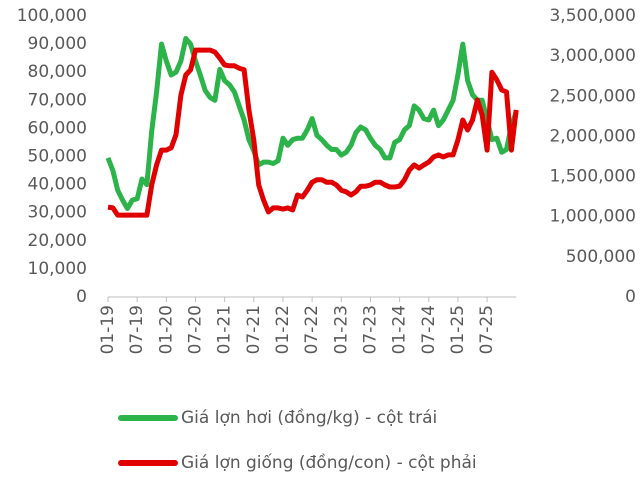 This screenshot has height=477, width=641. I want to click on x-tick-label: 01-22, so click(283, 329).